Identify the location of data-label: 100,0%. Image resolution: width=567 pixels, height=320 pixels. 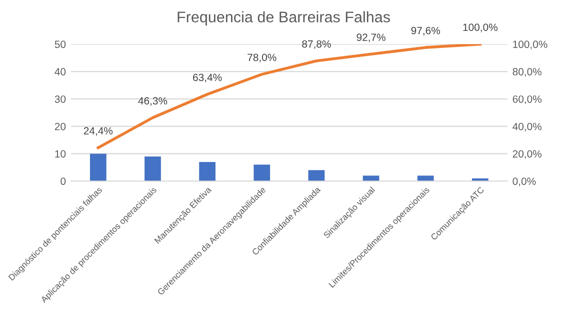
(480, 28).